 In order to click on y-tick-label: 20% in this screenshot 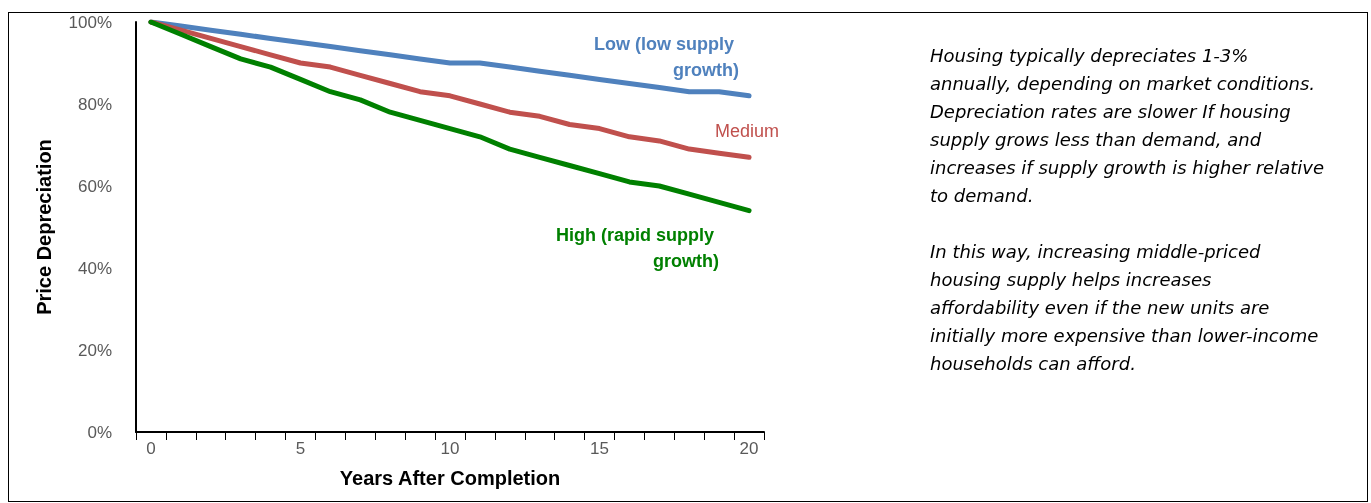, I will do `click(94, 350)`.